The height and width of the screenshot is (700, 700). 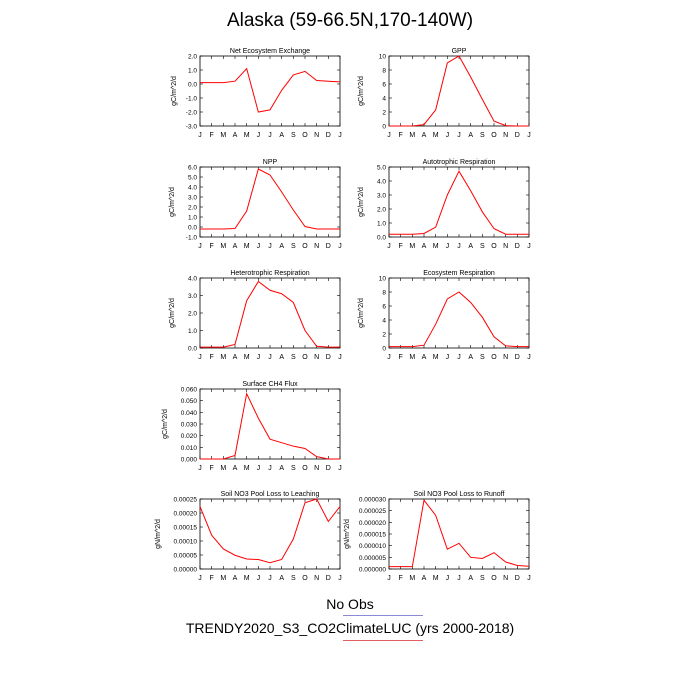 I want to click on panel-title: GPP, so click(x=459, y=51).